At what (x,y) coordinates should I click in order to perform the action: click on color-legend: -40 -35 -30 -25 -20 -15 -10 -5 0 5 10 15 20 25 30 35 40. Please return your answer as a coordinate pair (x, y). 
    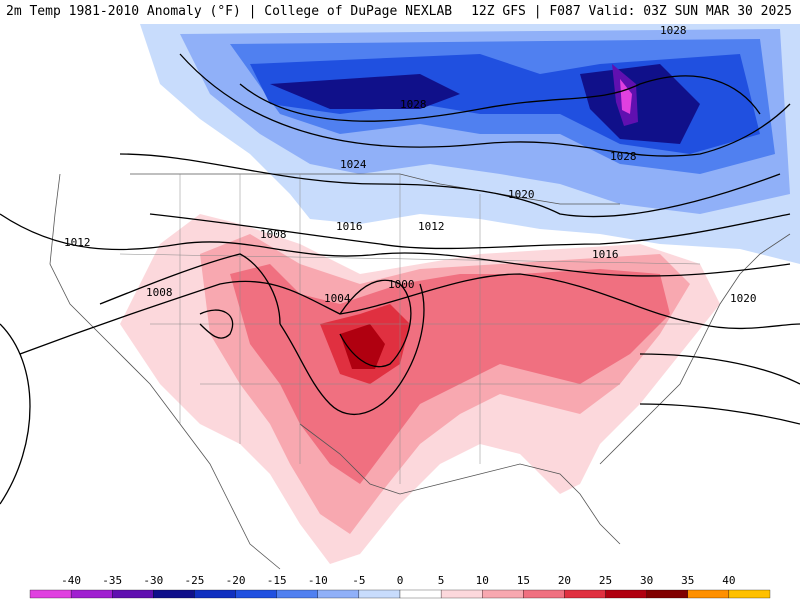
    Looking at the image, I should click on (400, 586).